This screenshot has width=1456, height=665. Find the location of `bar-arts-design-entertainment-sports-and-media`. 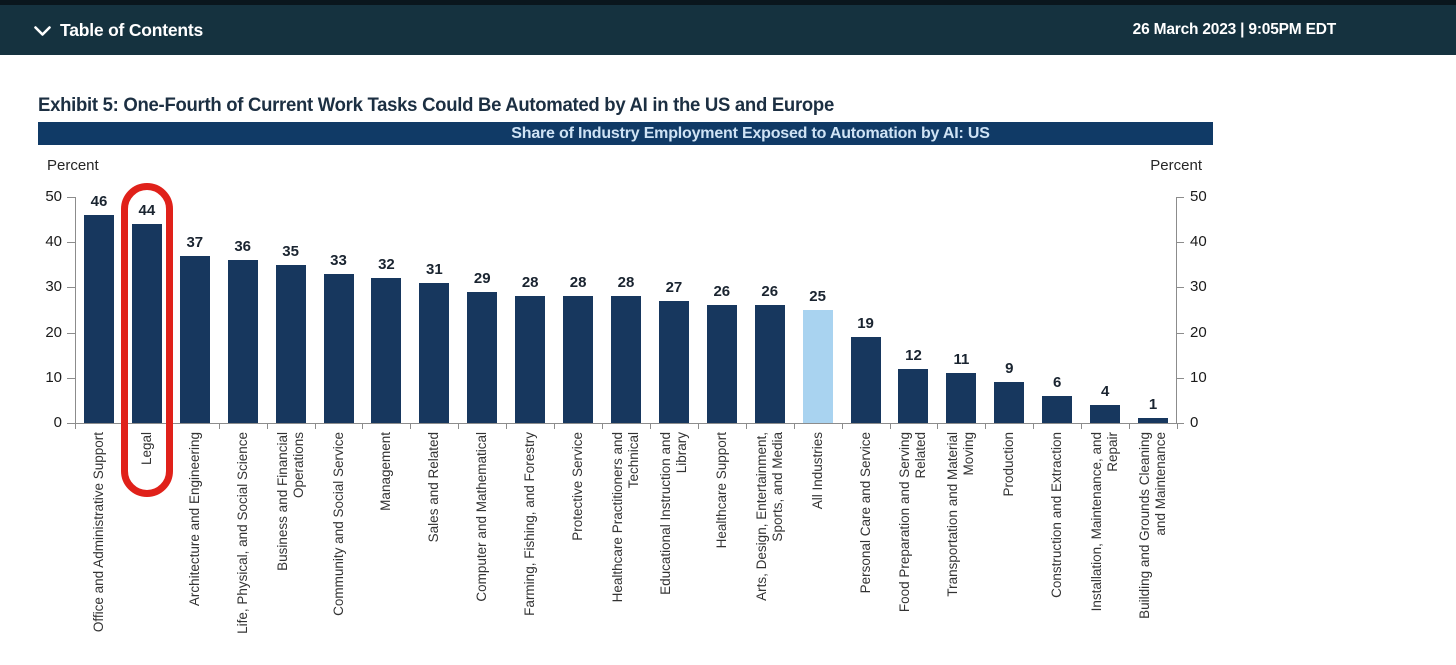

bar-arts-design-entertainment-sports-and-media is located at coordinates (769, 364).